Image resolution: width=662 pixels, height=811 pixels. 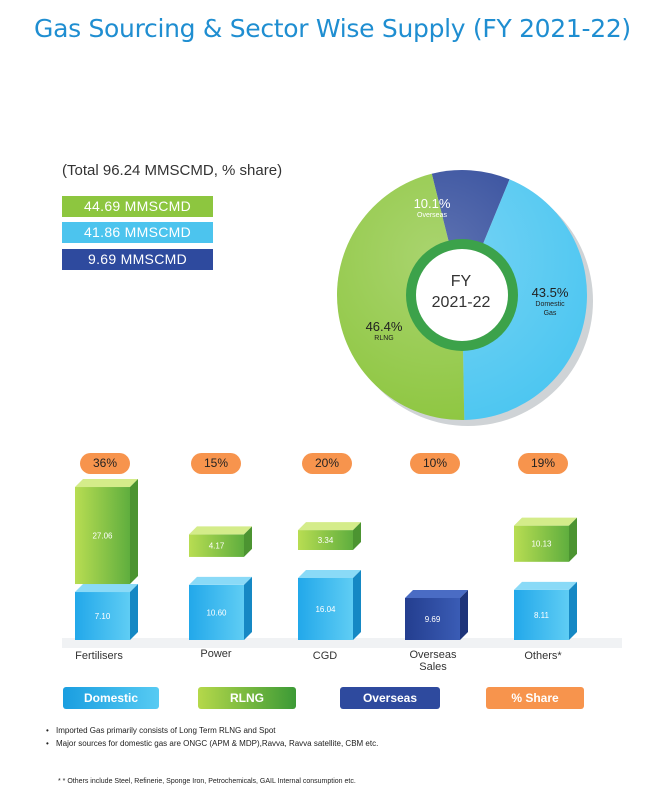 I want to click on overseas-sales-line1: Overseas, so click(x=433, y=655).